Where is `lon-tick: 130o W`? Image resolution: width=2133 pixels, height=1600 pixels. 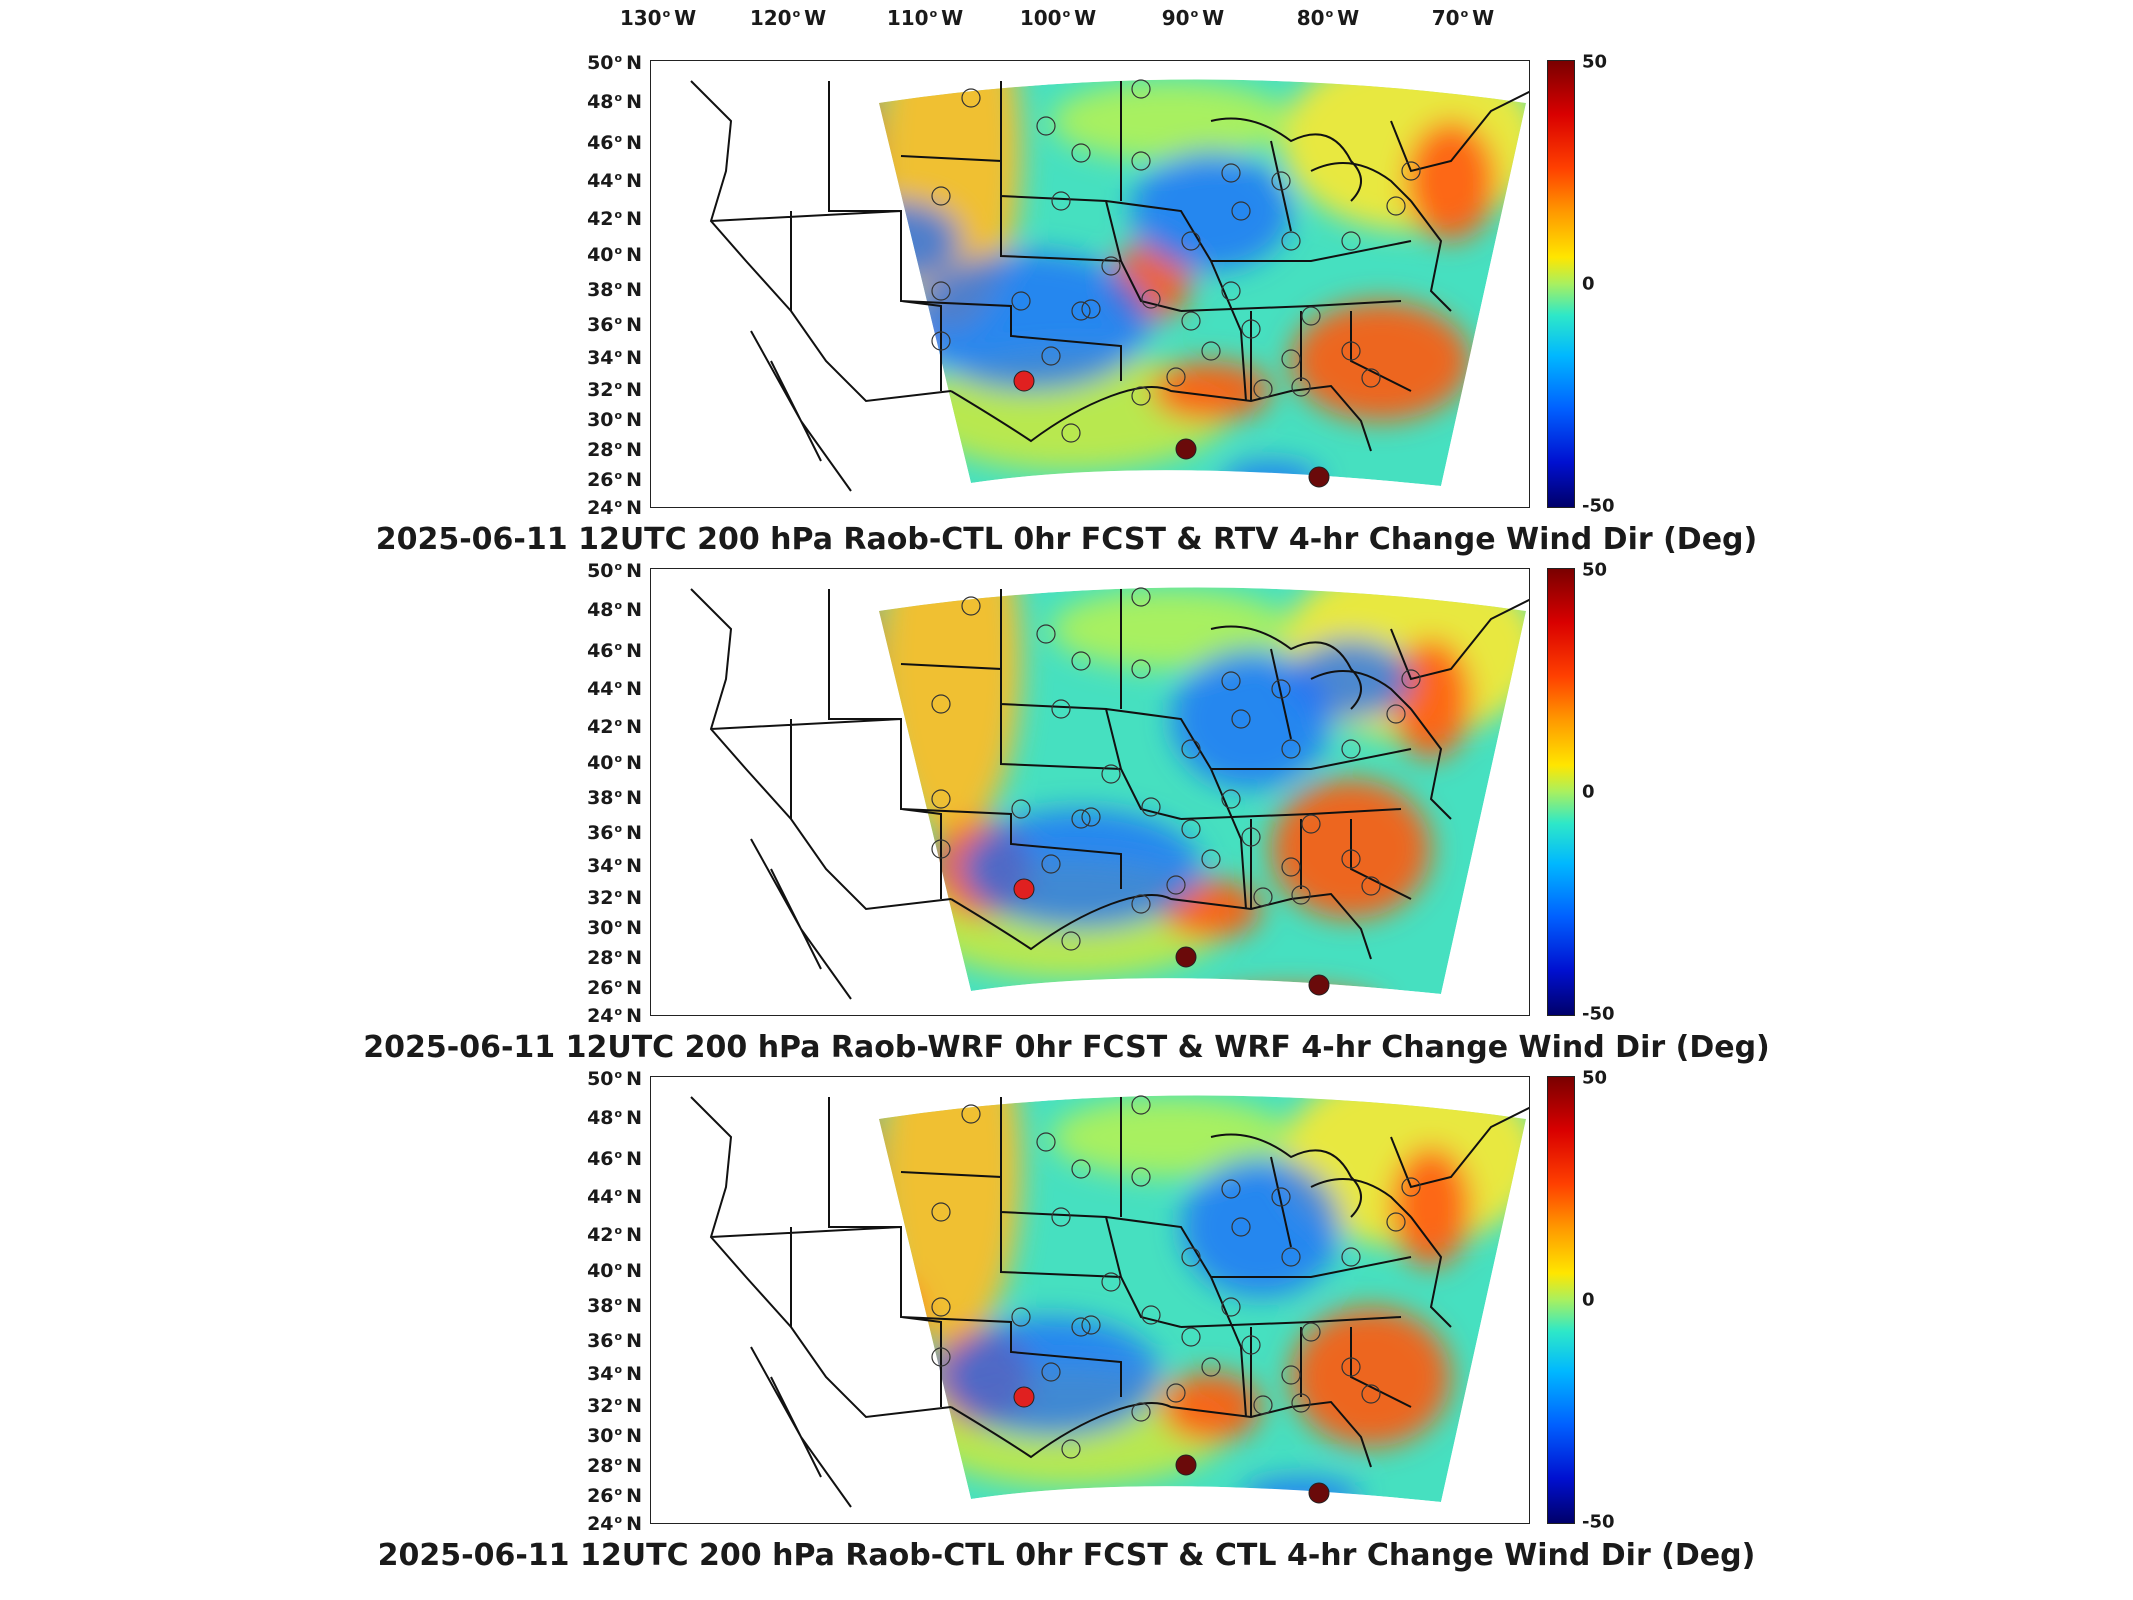 lon-tick: 130o W is located at coordinates (658, 18).